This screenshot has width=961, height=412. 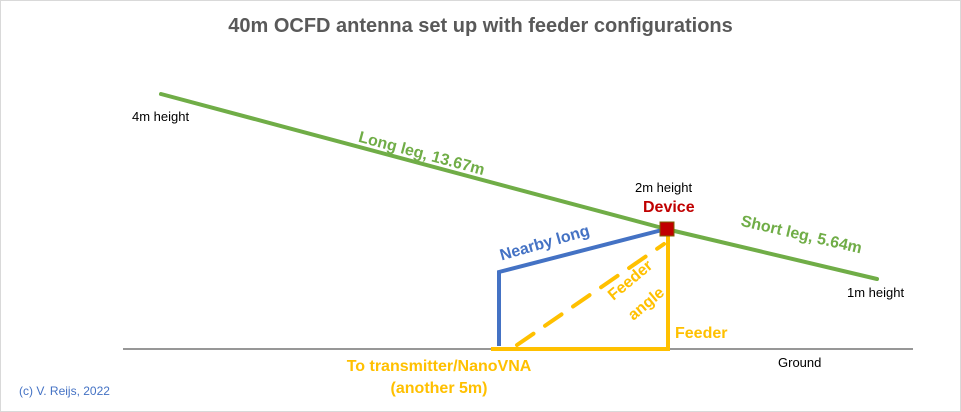 What do you see at coordinates (669, 207) in the screenshot?
I see `label-device: Device` at bounding box center [669, 207].